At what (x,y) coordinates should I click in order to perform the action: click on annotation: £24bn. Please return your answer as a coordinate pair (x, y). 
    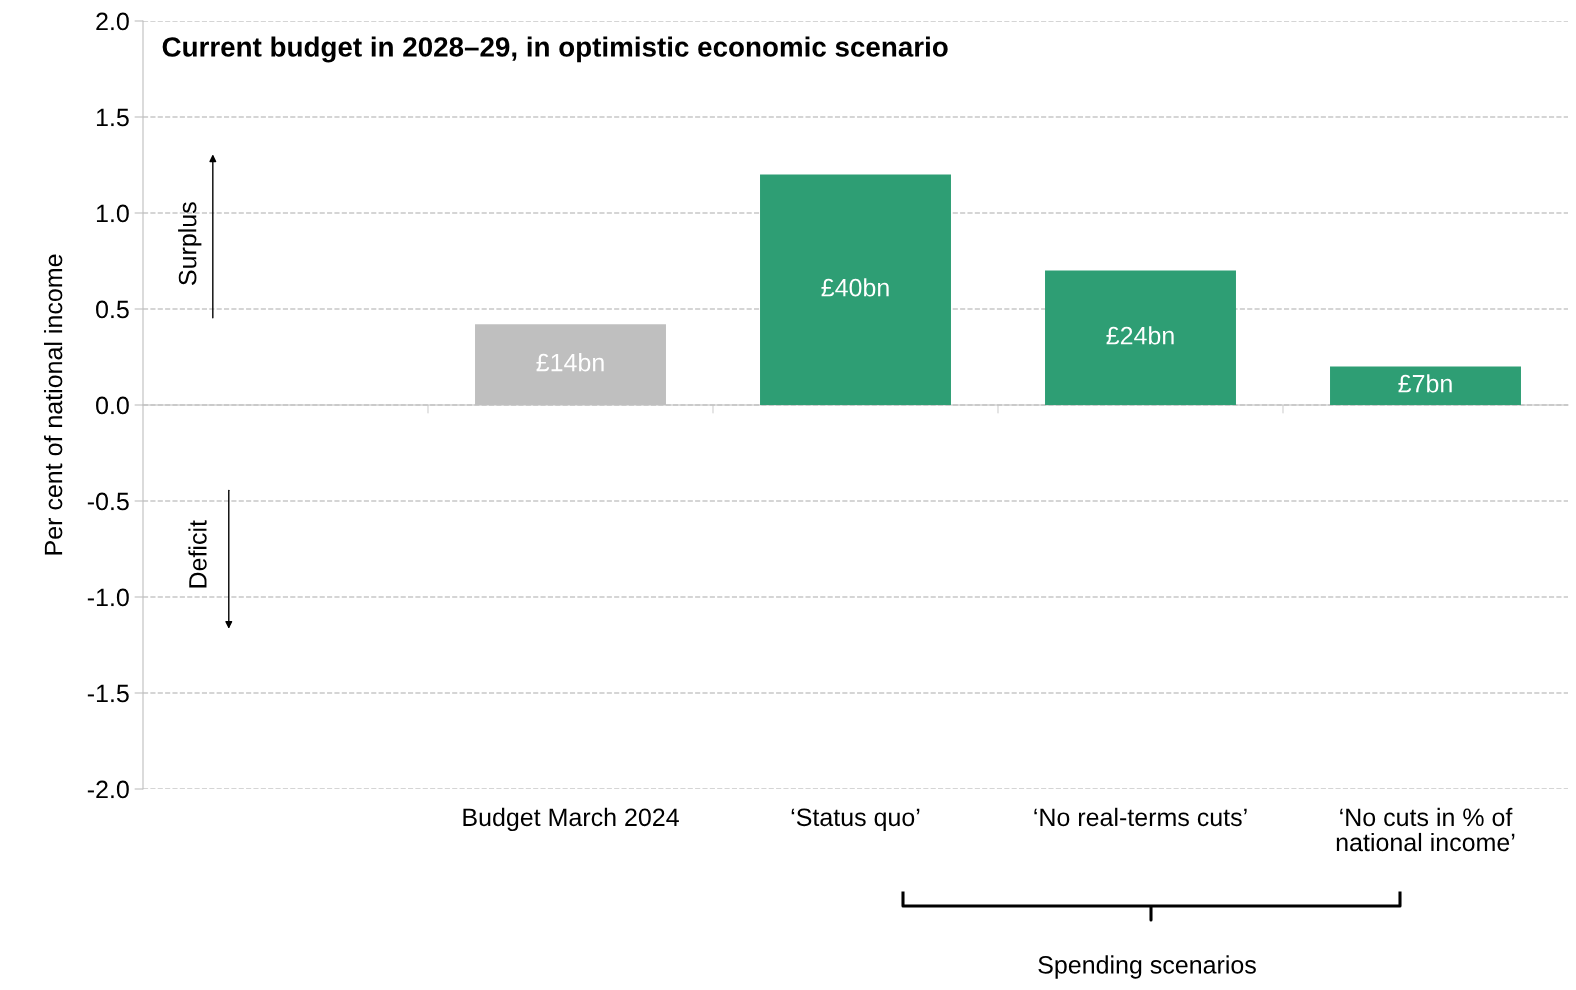
    Looking at the image, I should click on (1140, 335).